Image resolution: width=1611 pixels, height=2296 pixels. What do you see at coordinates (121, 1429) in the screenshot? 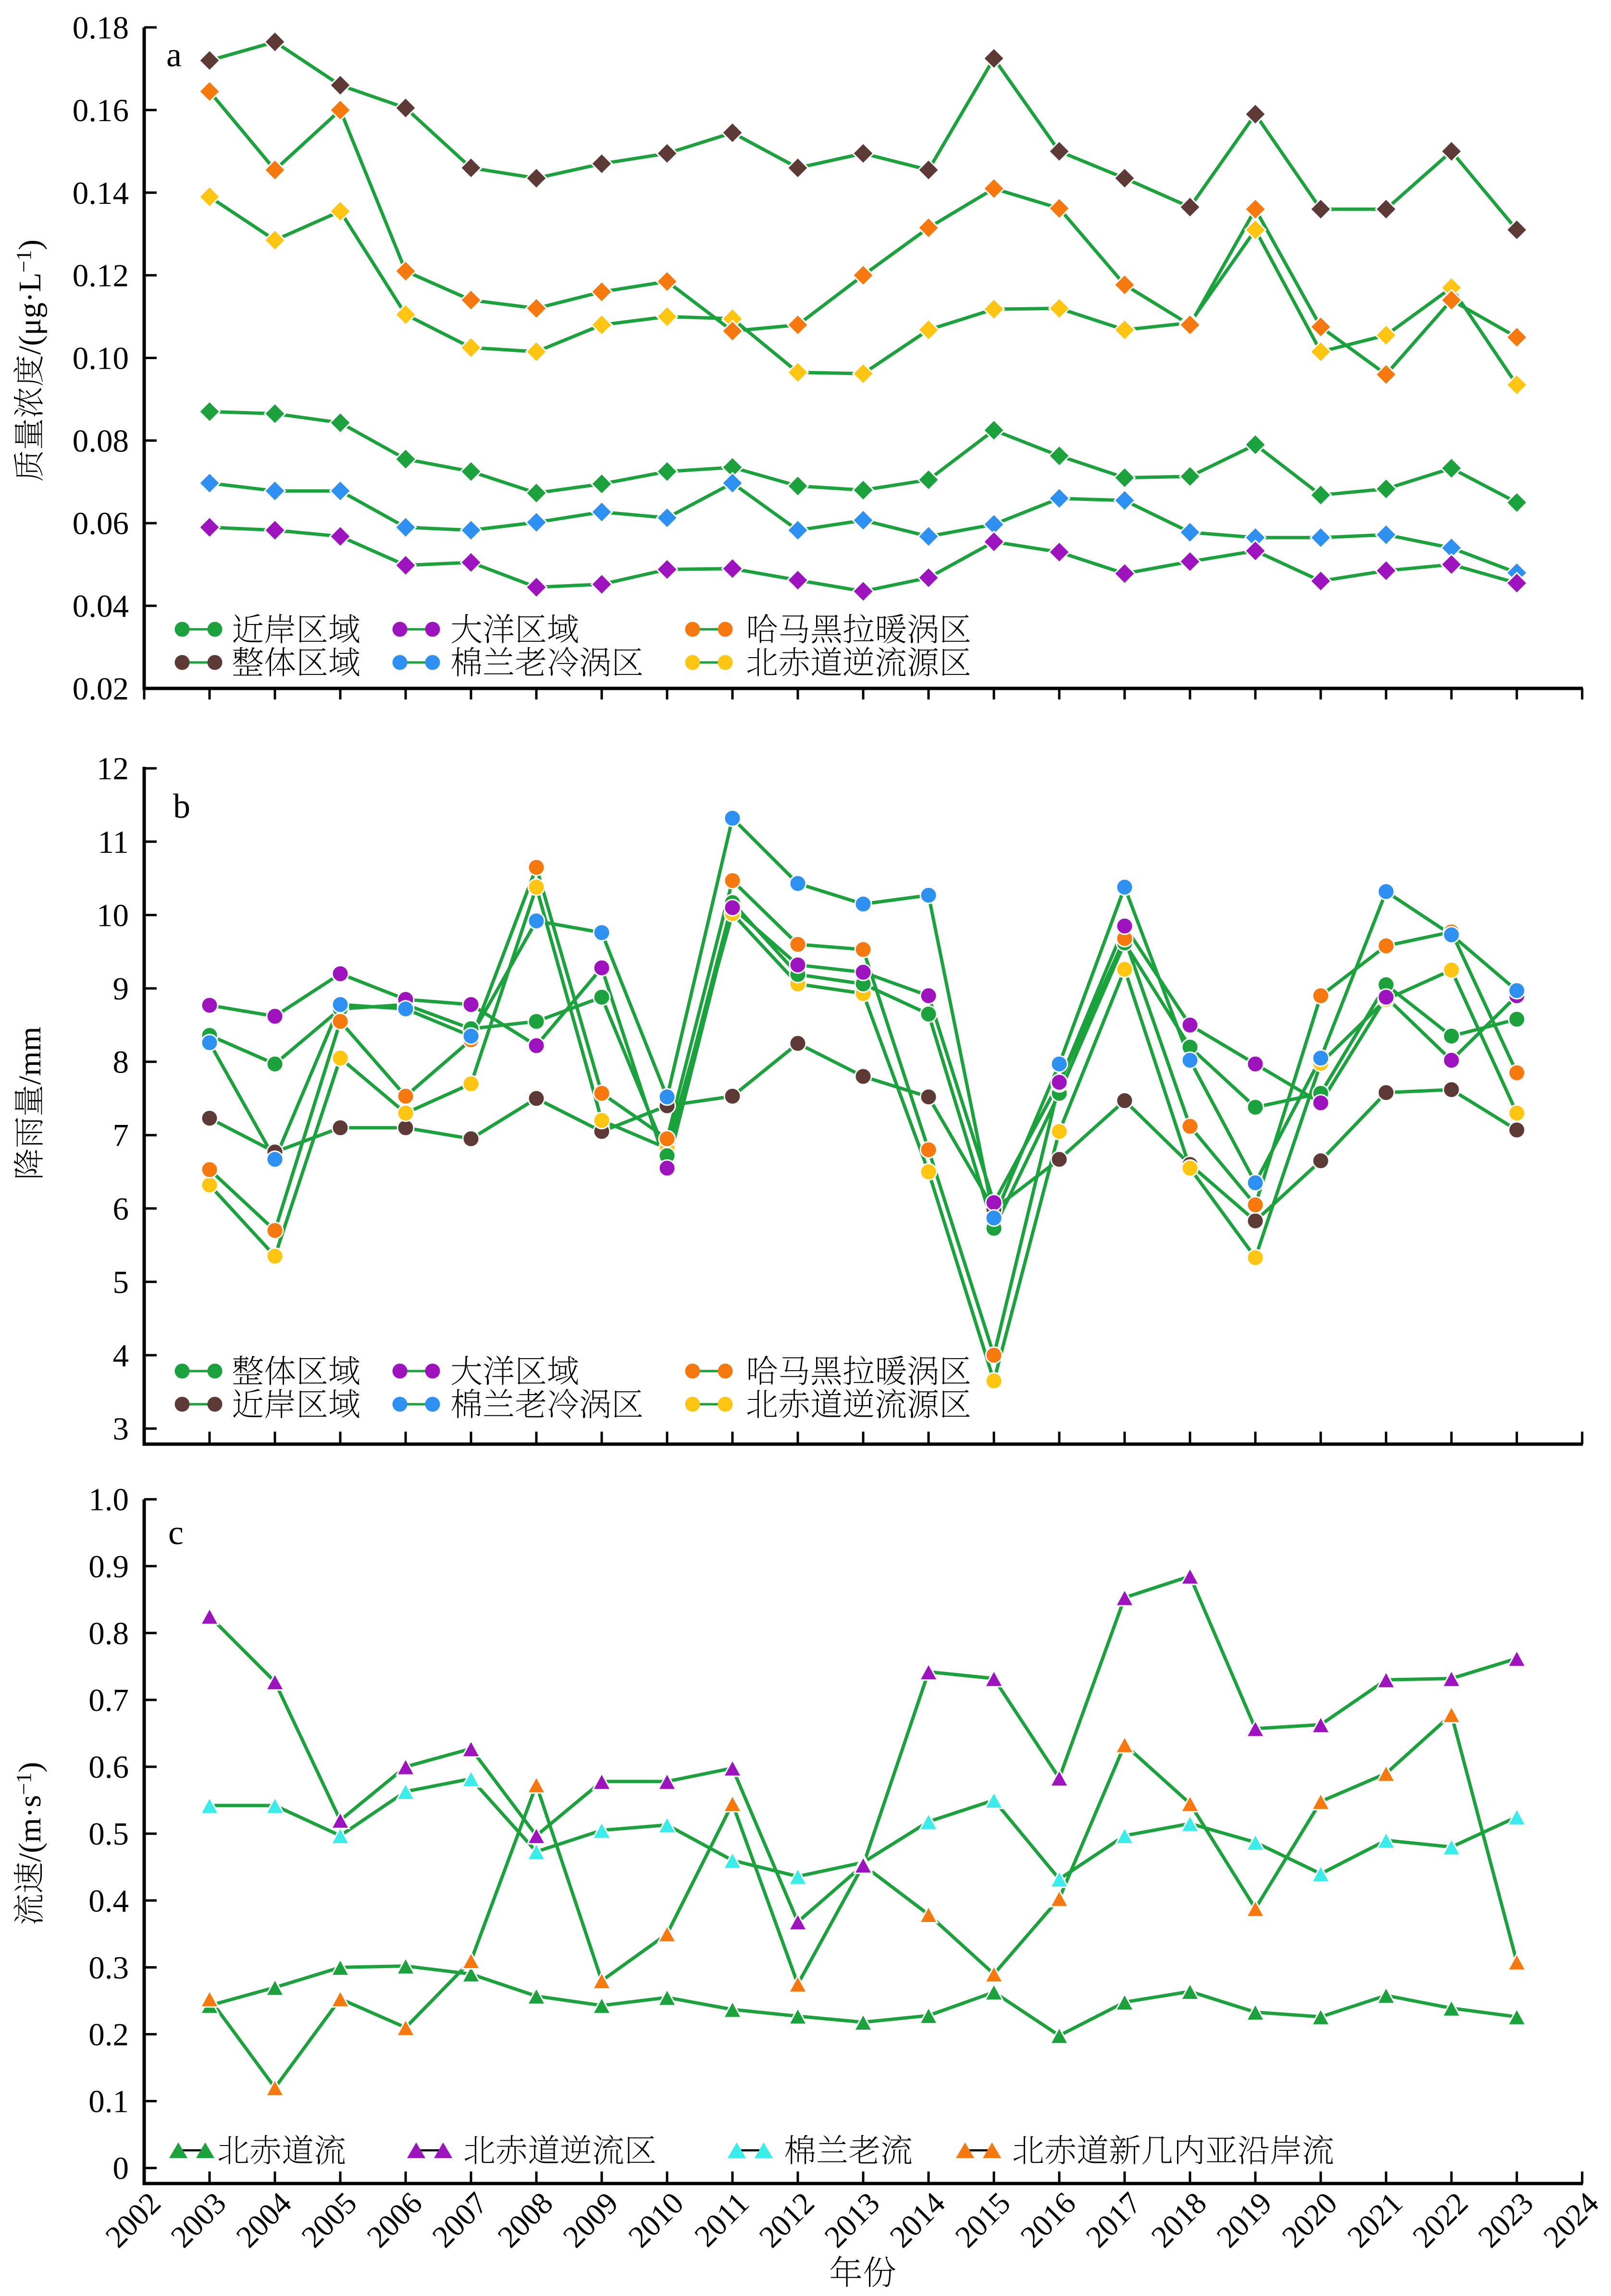
I see `svg-text: 3` at bounding box center [121, 1429].